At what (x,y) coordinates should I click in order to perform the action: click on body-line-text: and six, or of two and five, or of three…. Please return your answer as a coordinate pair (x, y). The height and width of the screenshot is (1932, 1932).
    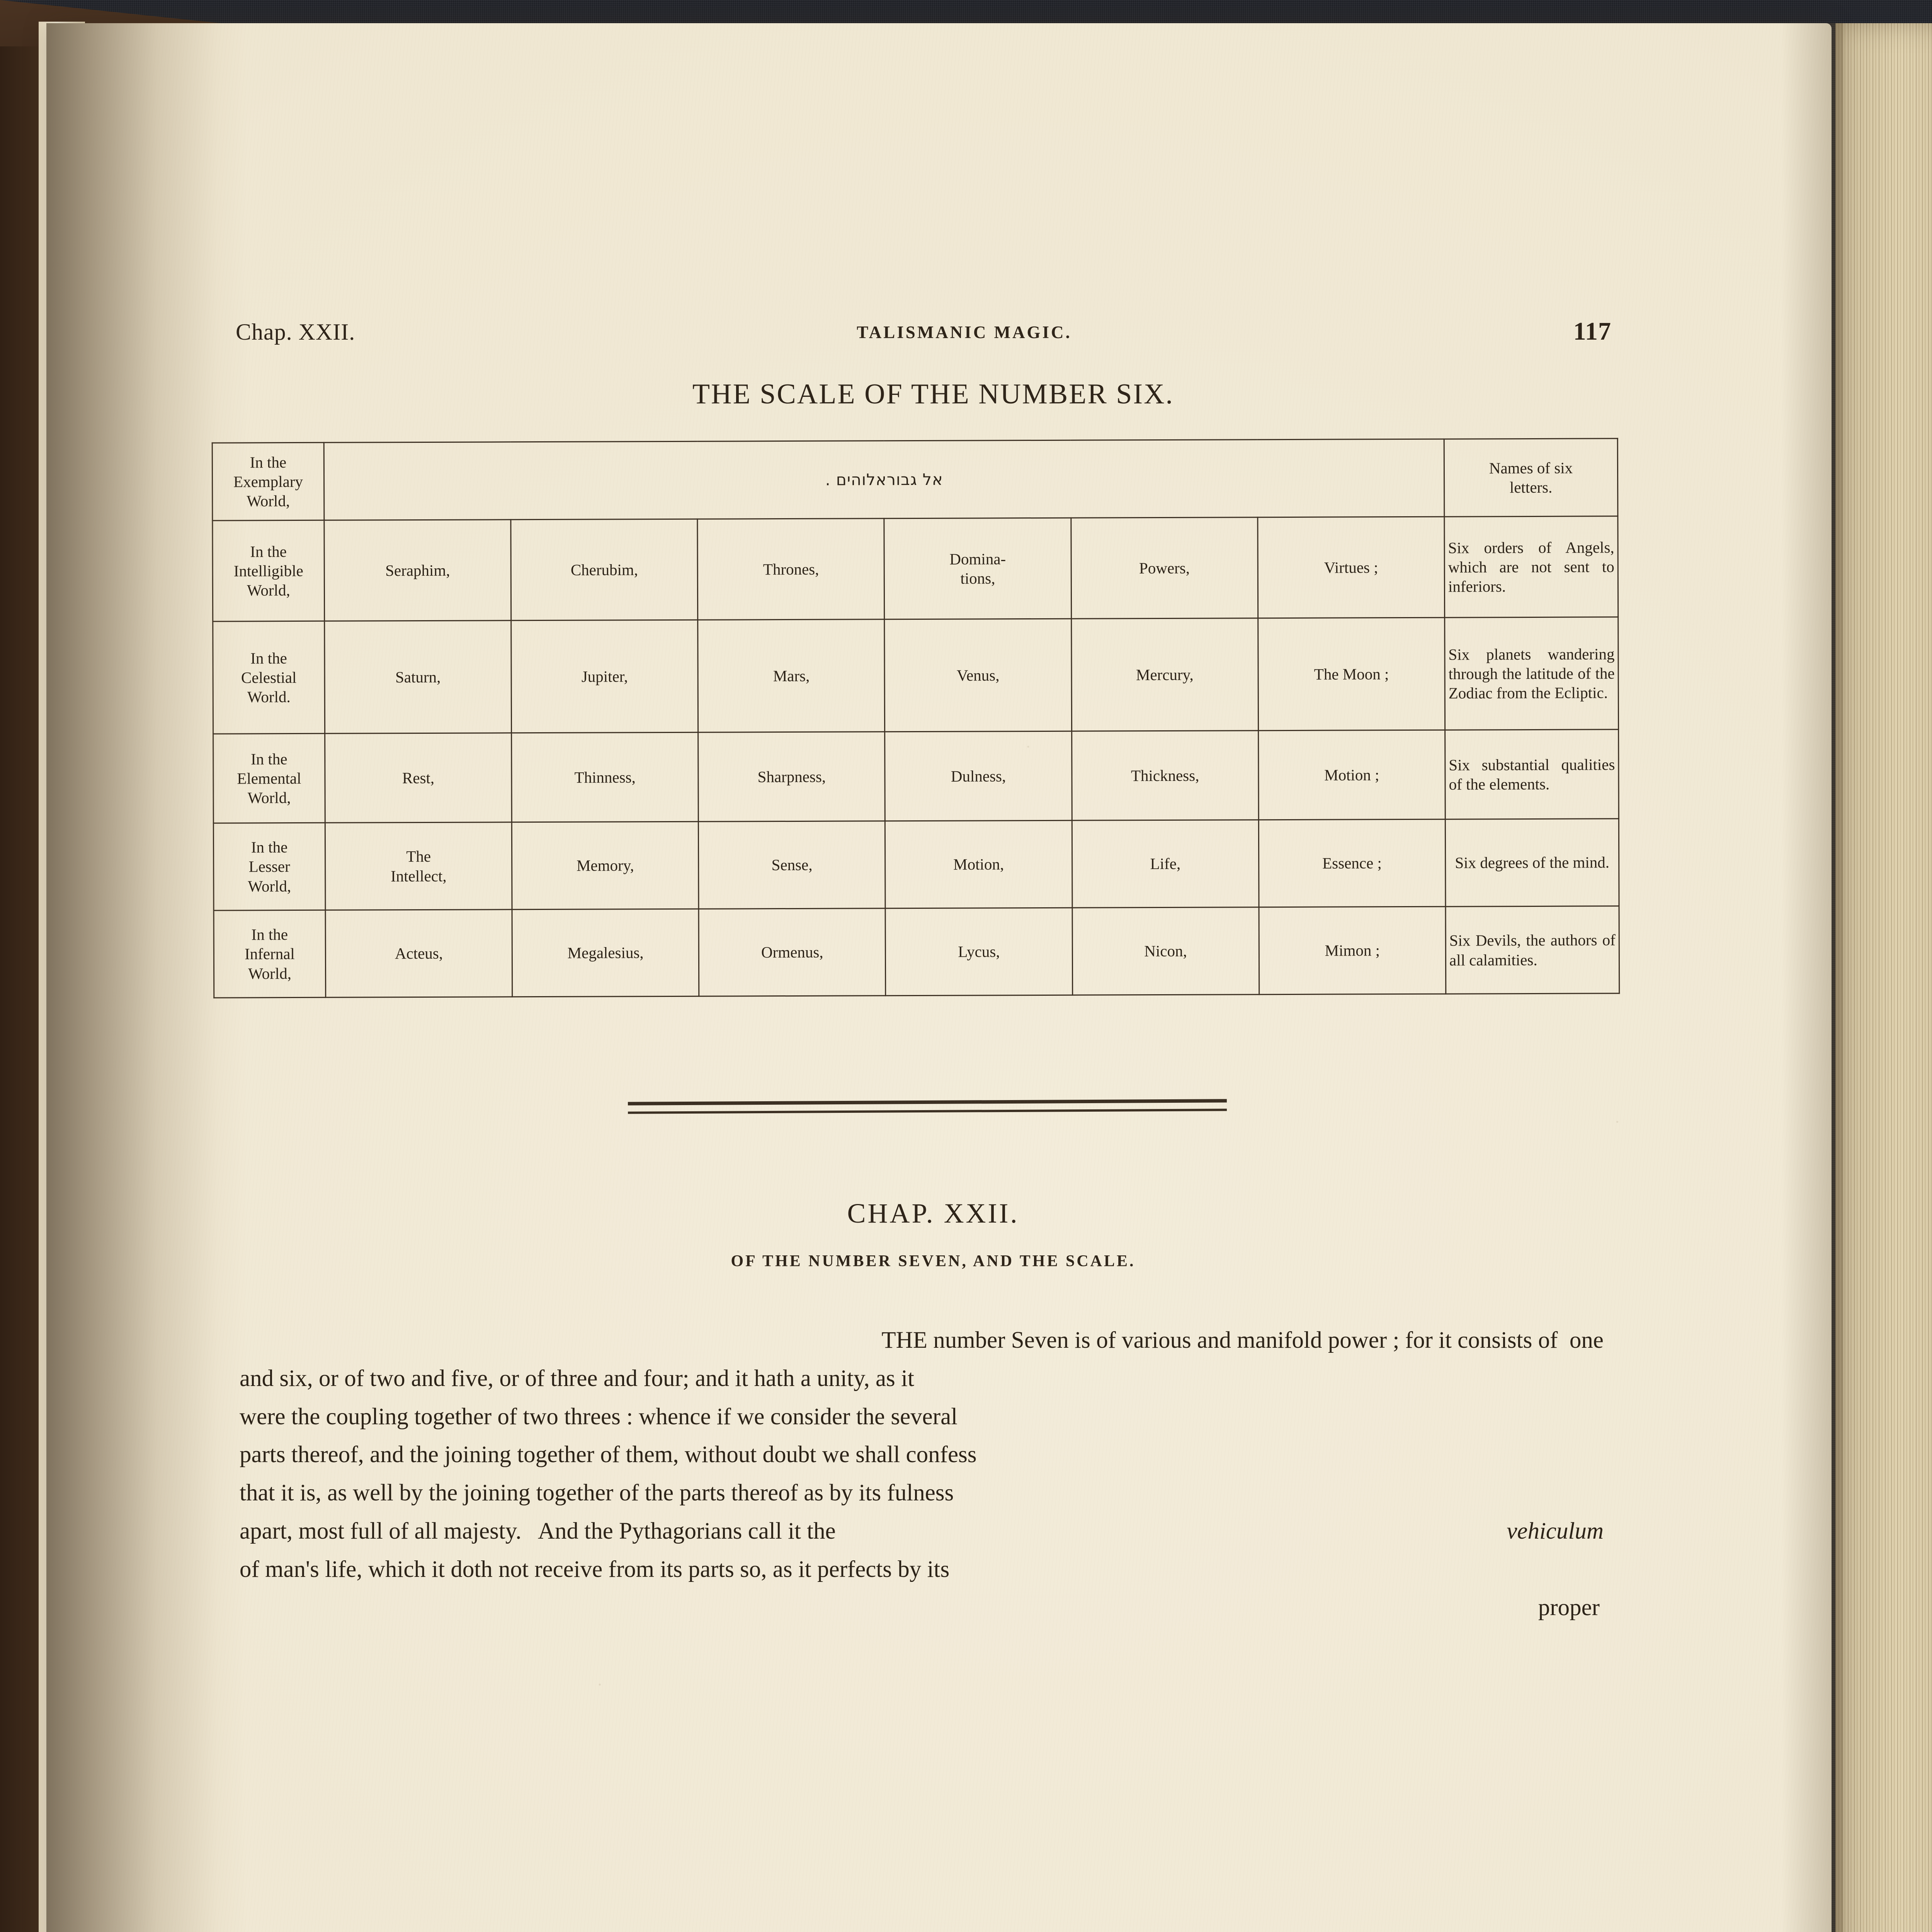
    Looking at the image, I should click on (577, 1378).